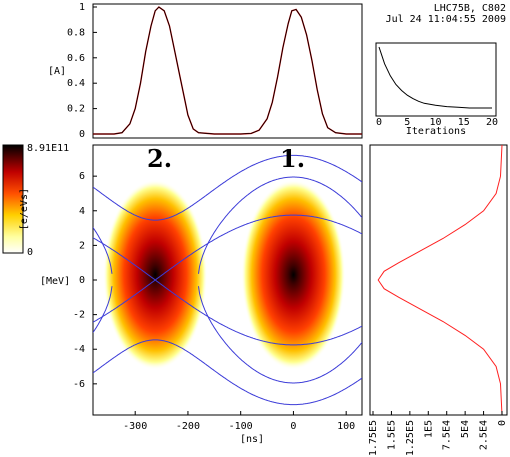  I want to click on phase-ytick-label: -4, so click(79, 349).